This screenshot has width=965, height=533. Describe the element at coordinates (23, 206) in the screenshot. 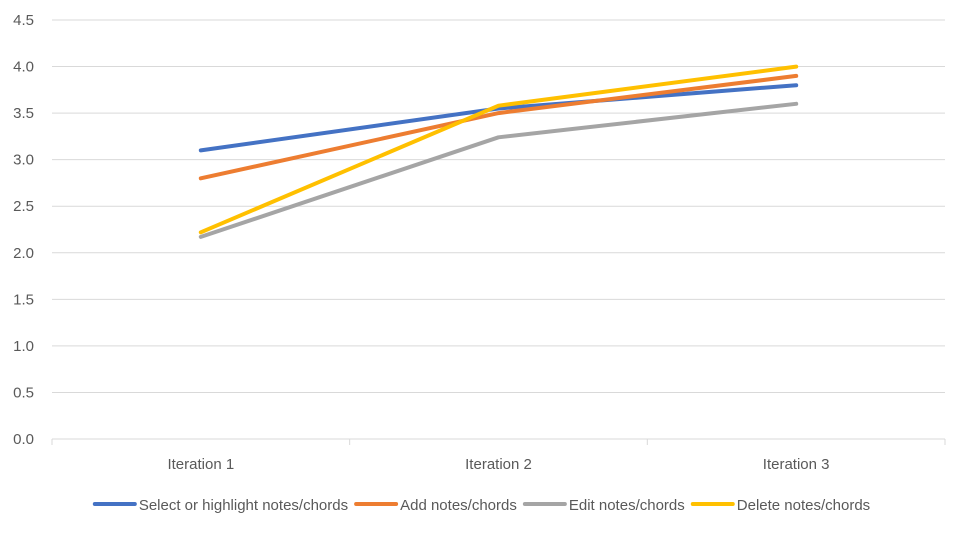

I see `y-tick-label: 2.5` at that location.